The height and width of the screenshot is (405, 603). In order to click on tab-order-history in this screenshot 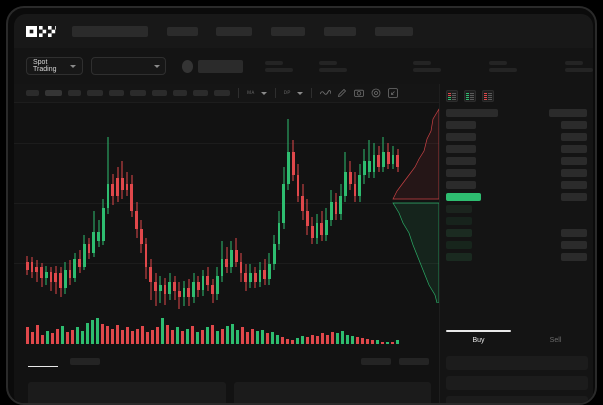, I will do `click(85, 361)`.